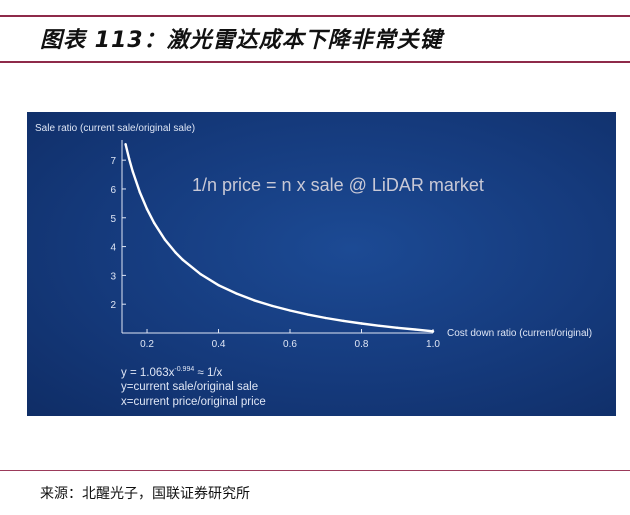 Image resolution: width=630 pixels, height=515 pixels. What do you see at coordinates (433, 344) in the screenshot?
I see `x-tick-label: 1.0` at bounding box center [433, 344].